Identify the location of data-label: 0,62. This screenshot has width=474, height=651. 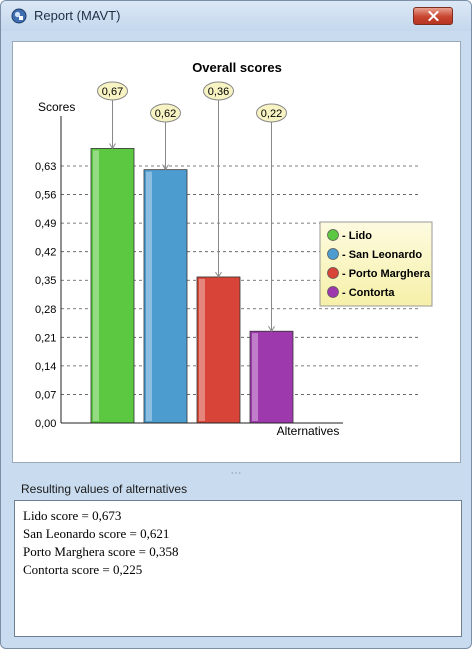
(165, 114).